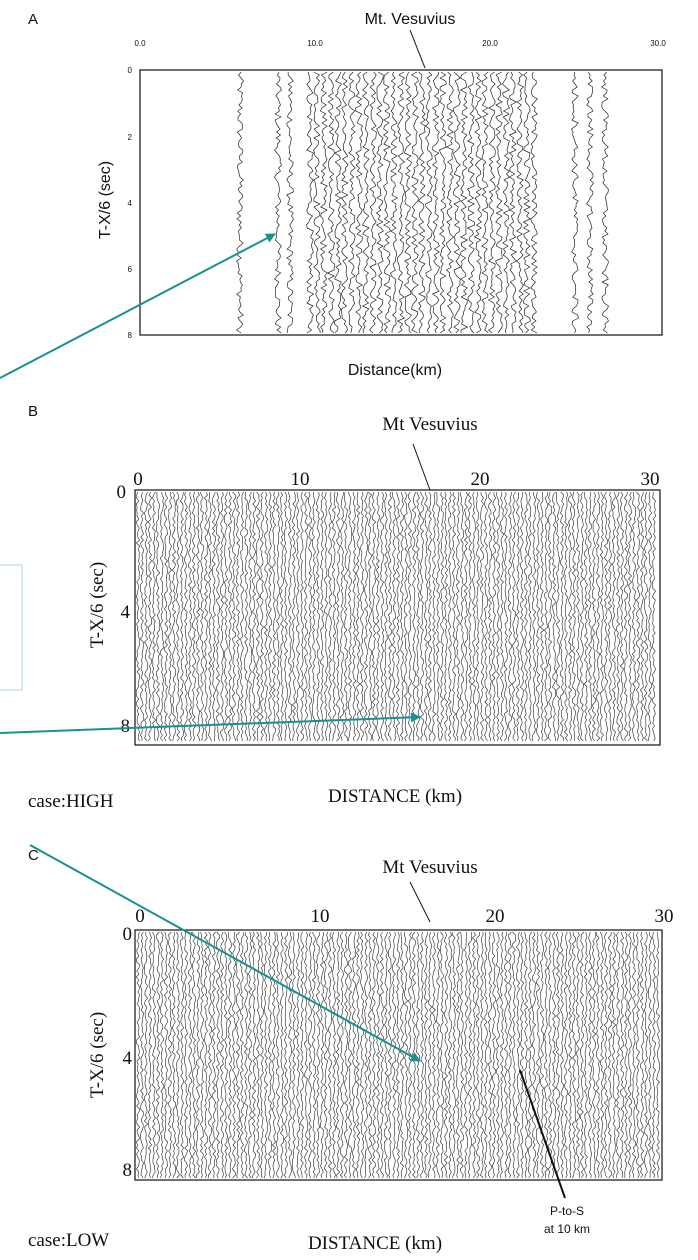 This screenshot has width=698, height=1260. I want to click on x-axis-label: DISTANCE (km), so click(375, 1243).